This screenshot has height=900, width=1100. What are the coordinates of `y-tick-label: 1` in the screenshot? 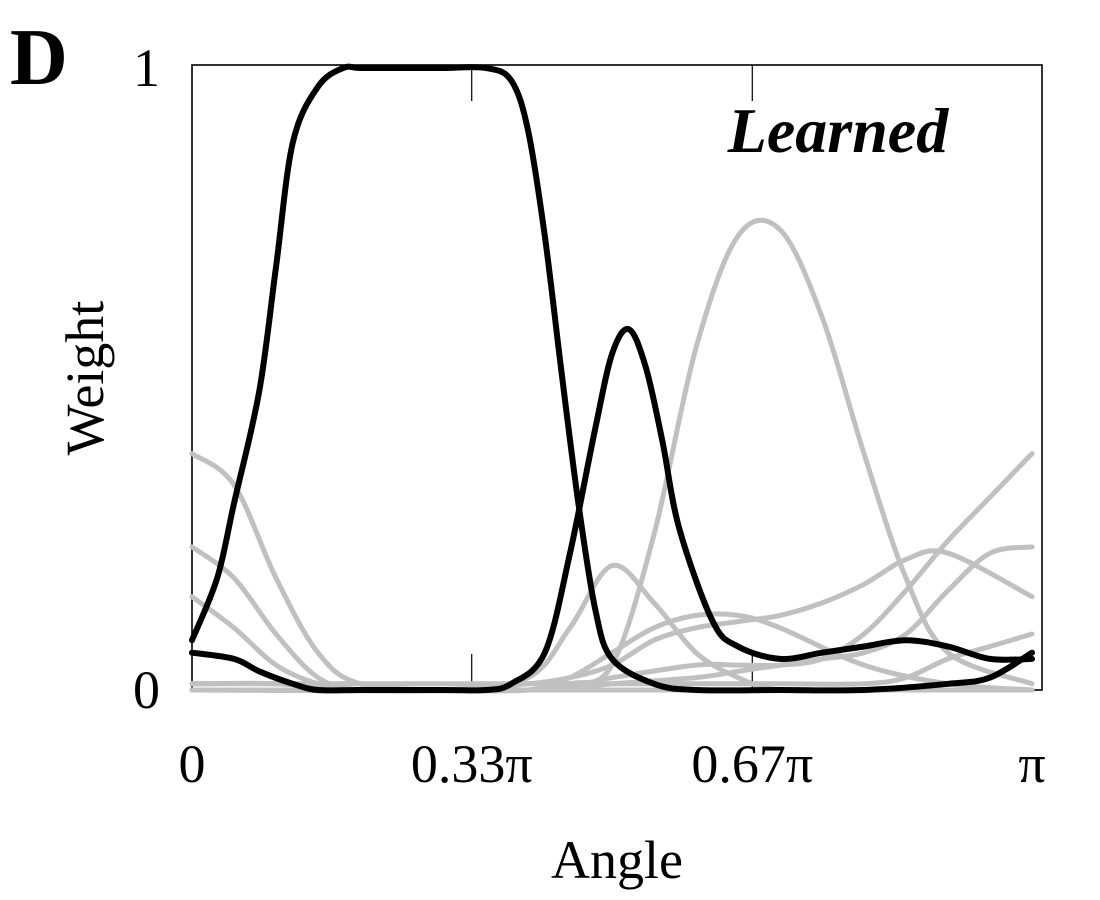 It's located at (146, 68).